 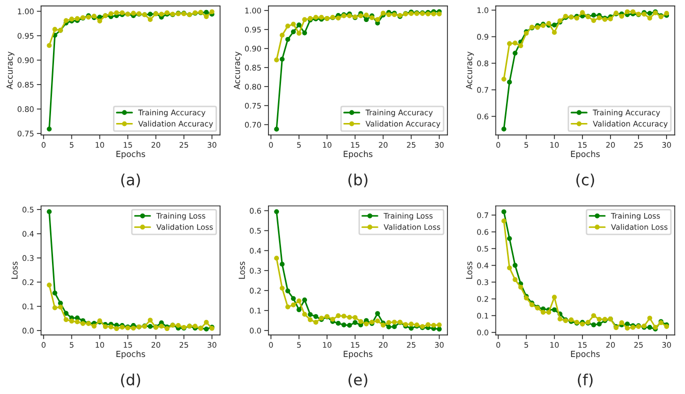 I want to click on text: (f), so click(x=585, y=381).